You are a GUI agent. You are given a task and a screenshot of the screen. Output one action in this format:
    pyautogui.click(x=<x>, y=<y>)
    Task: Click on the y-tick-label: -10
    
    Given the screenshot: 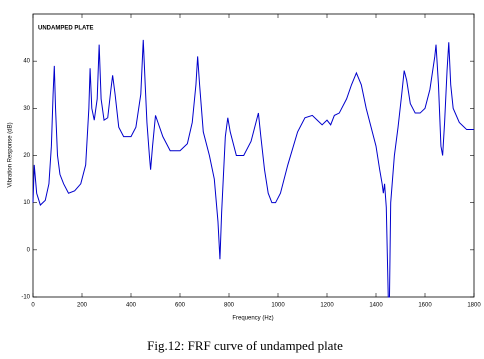 What is the action you would take?
    pyautogui.click(x=25, y=298)
    